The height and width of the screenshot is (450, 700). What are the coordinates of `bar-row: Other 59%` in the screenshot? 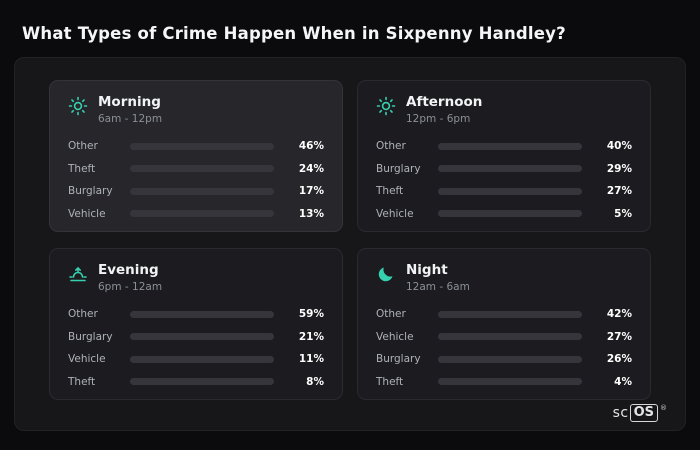 It's located at (196, 314).